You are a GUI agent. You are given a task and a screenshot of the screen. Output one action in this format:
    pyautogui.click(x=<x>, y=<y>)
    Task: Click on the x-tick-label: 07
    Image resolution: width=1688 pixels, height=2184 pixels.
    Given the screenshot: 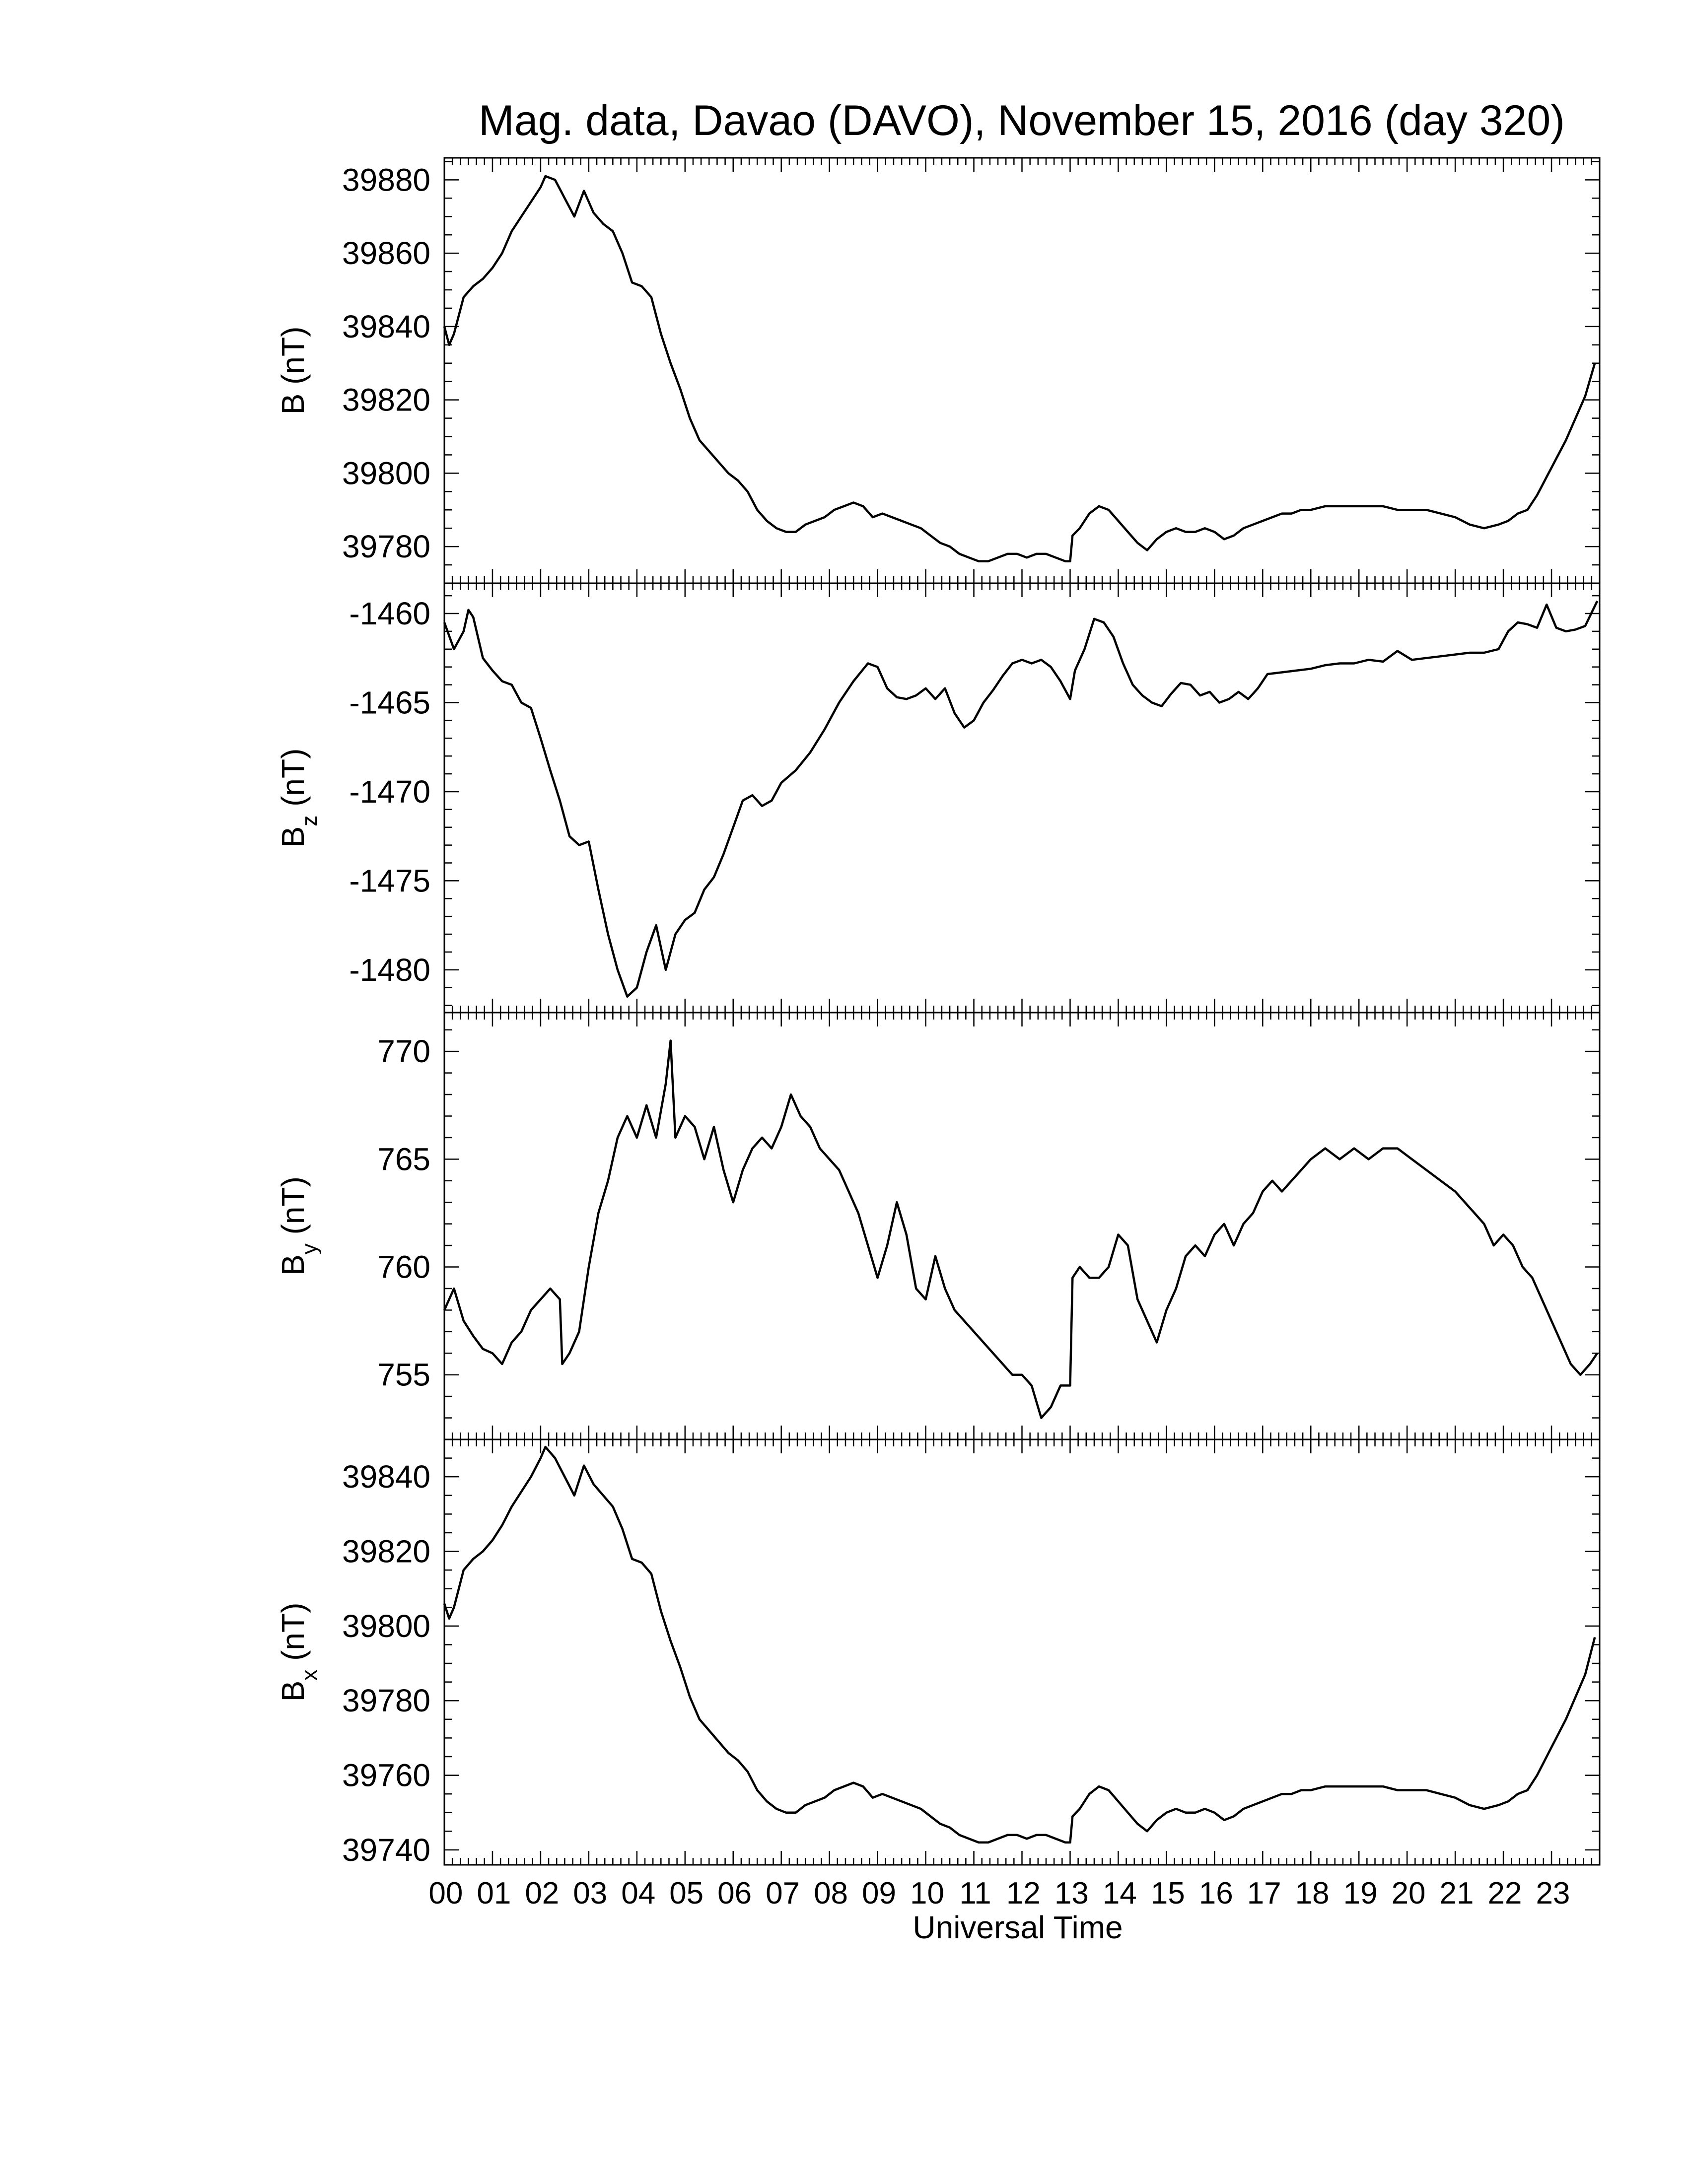 What is the action you would take?
    pyautogui.click(x=783, y=1893)
    